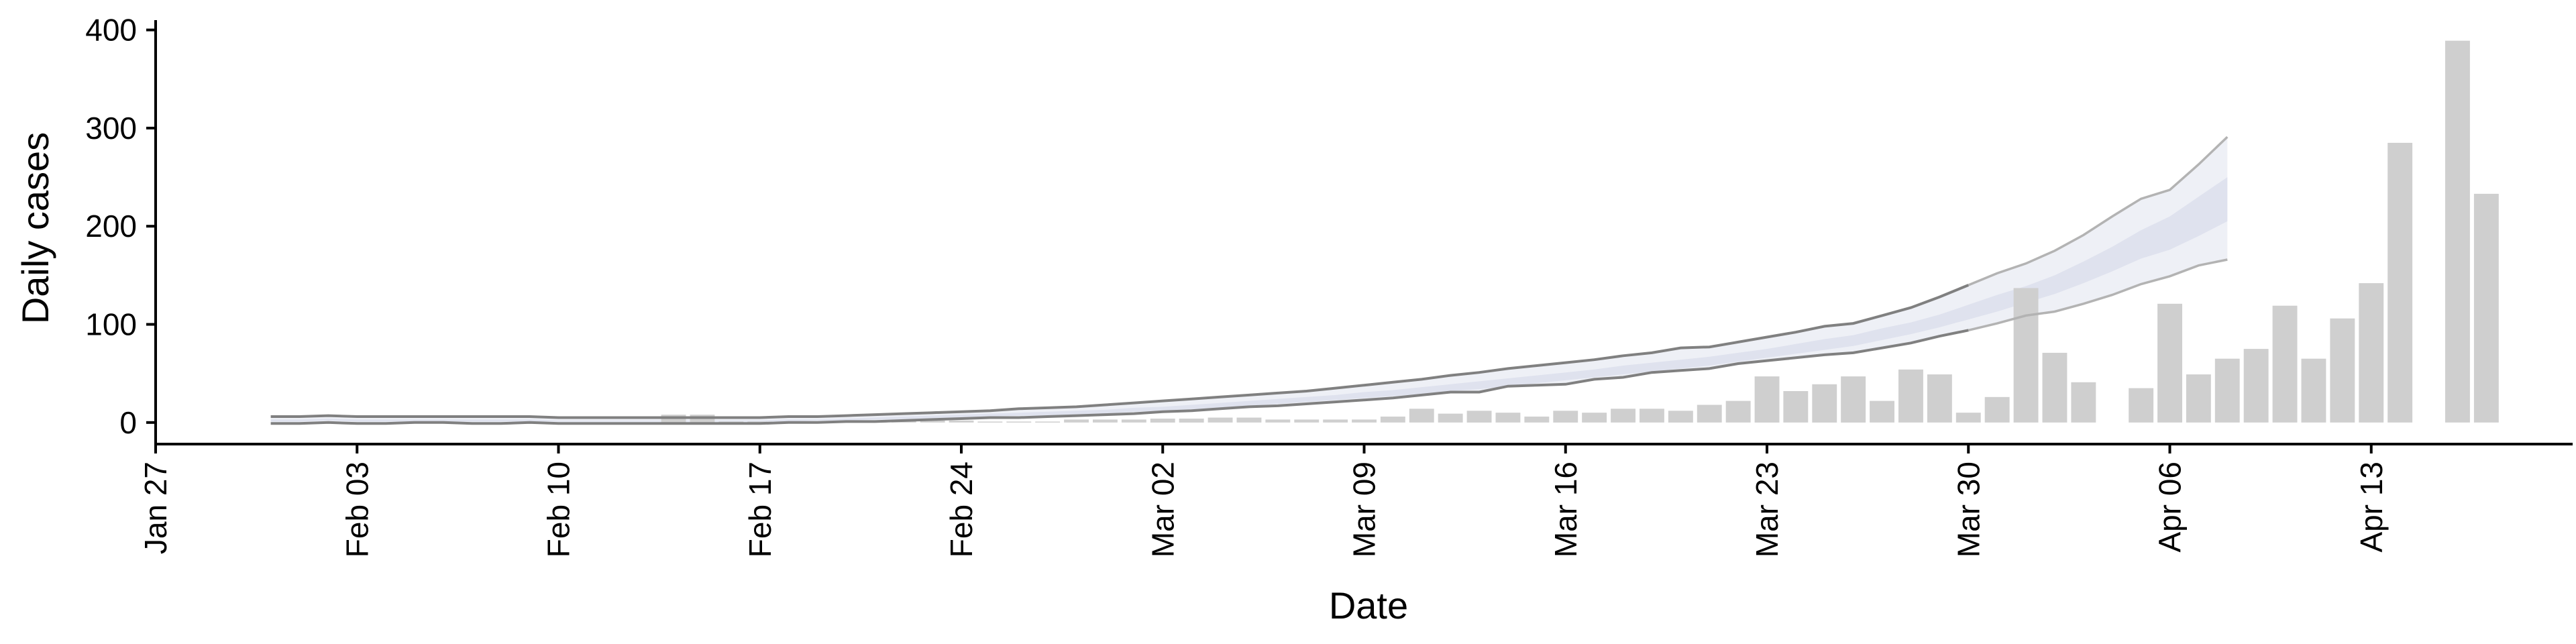  I want to click on x-tick-label: Mar 23, so click(1767, 509).